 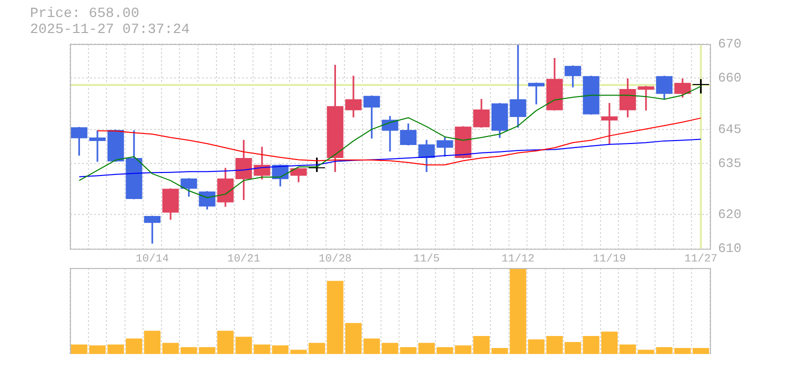 What do you see at coordinates (609, 259) in the screenshot?
I see `x-tick-label: 11/19` at bounding box center [609, 259].